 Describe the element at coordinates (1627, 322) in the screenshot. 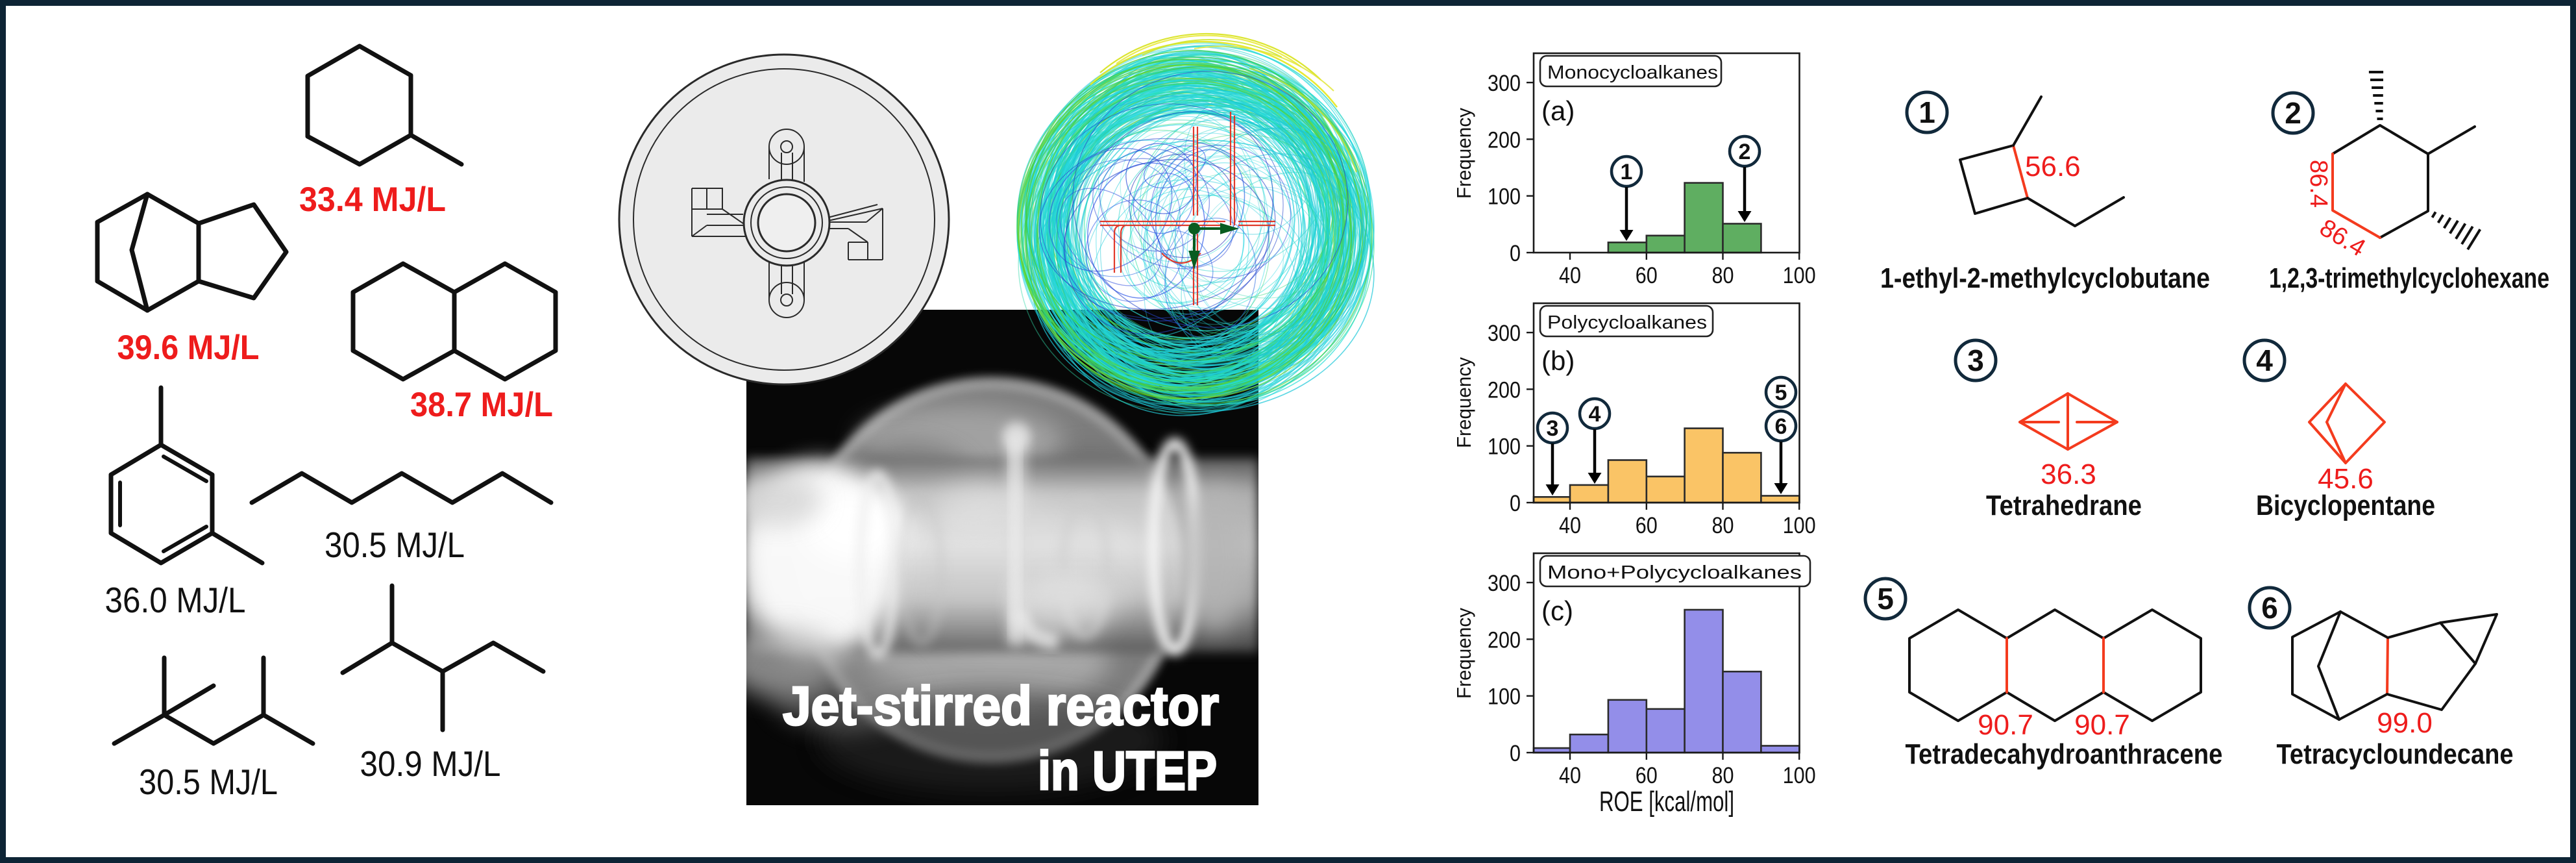

I see `svg-text: Polycycloalkanes` at that location.